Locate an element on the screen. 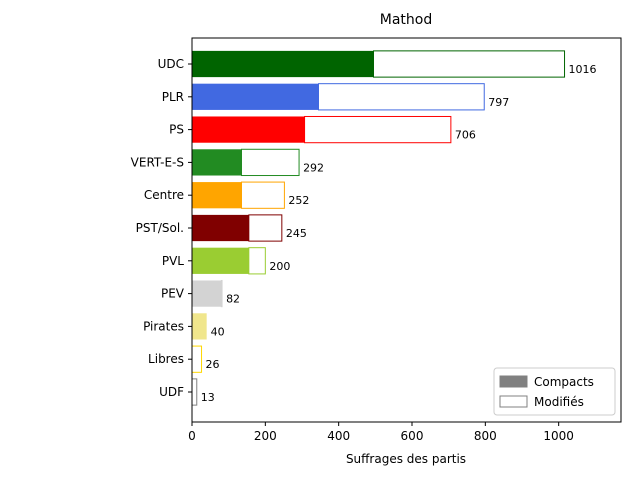 This screenshot has height=480, width=640. data-label-PST/Sol.: 245 is located at coordinates (296, 233).